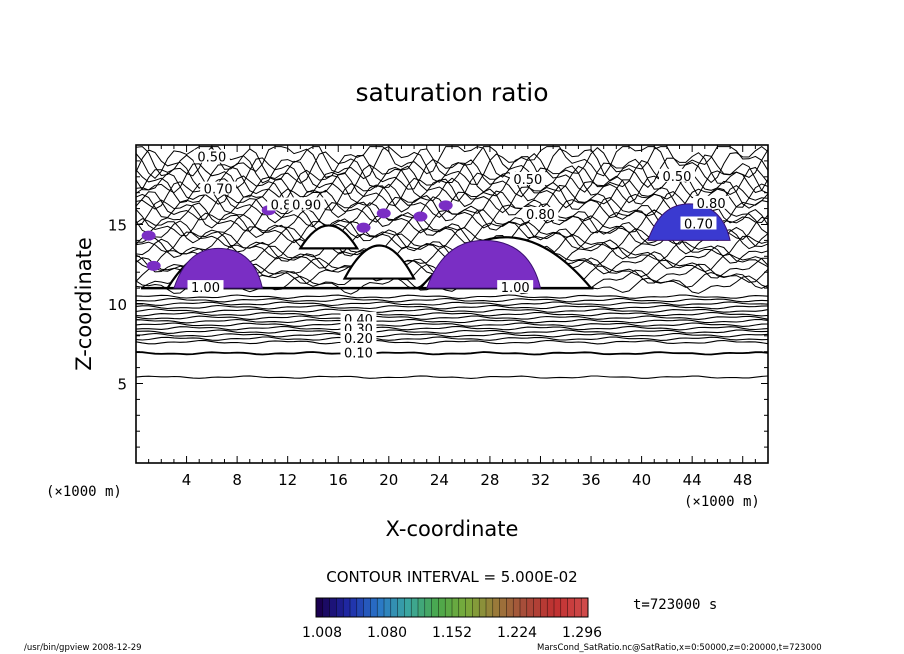 Image resolution: width=904 pixels, height=654 pixels. I want to click on x-tick-label: 40, so click(641, 480).